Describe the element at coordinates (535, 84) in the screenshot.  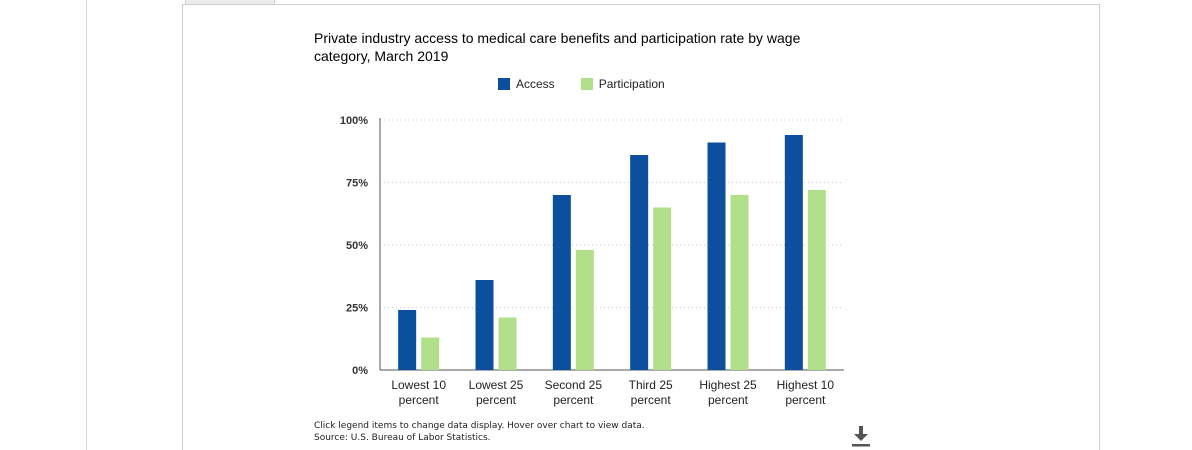
I see `legend-label-access: Access` at that location.